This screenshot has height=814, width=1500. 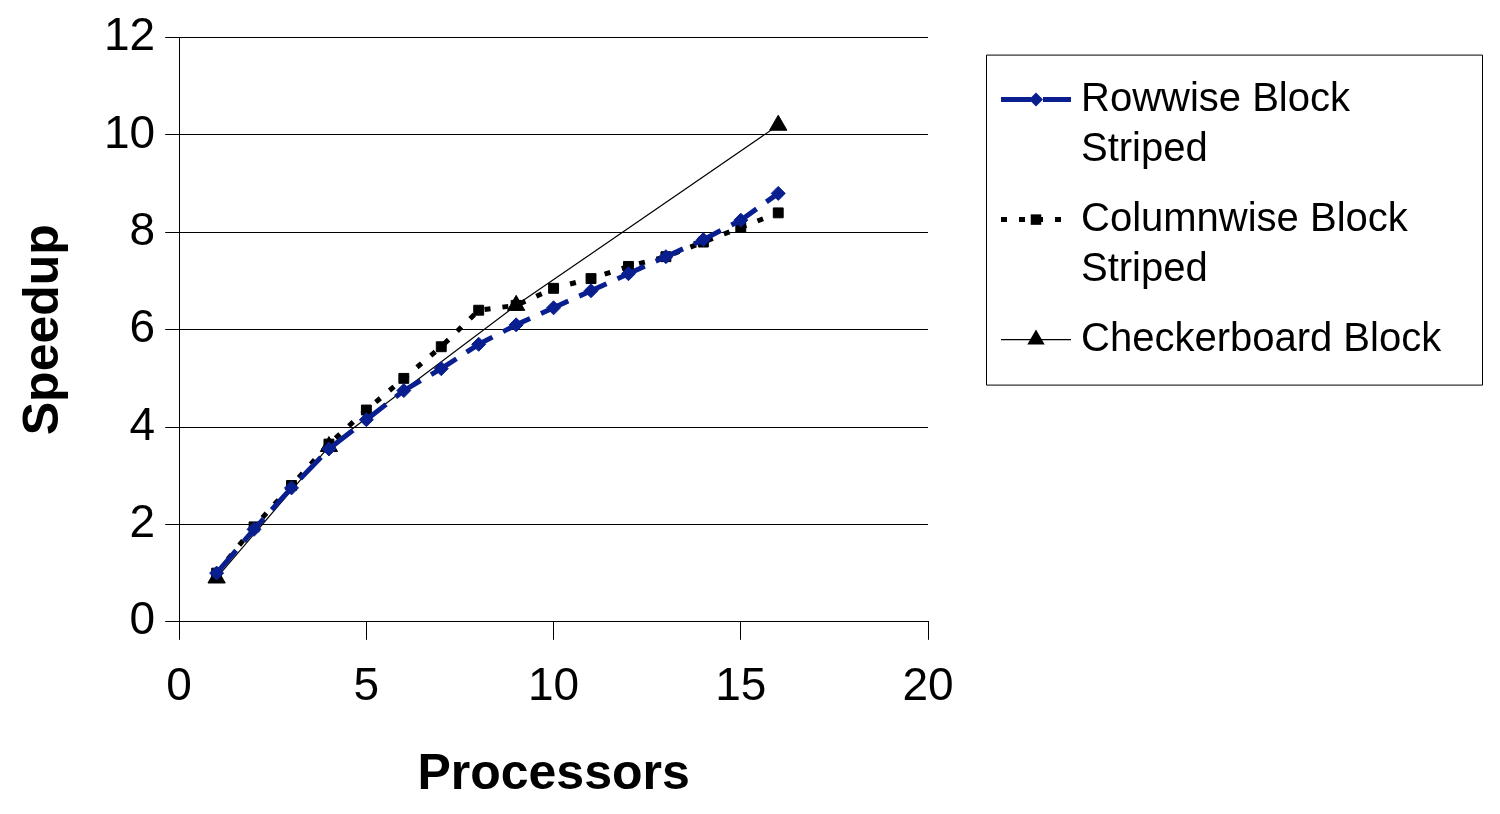 What do you see at coordinates (142, 326) in the screenshot?
I see `y-tick-label: 6` at bounding box center [142, 326].